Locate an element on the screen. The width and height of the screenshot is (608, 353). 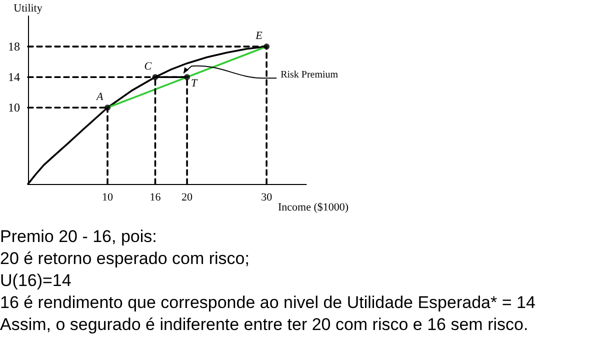
text: U(16)=14 is located at coordinates (36, 281).